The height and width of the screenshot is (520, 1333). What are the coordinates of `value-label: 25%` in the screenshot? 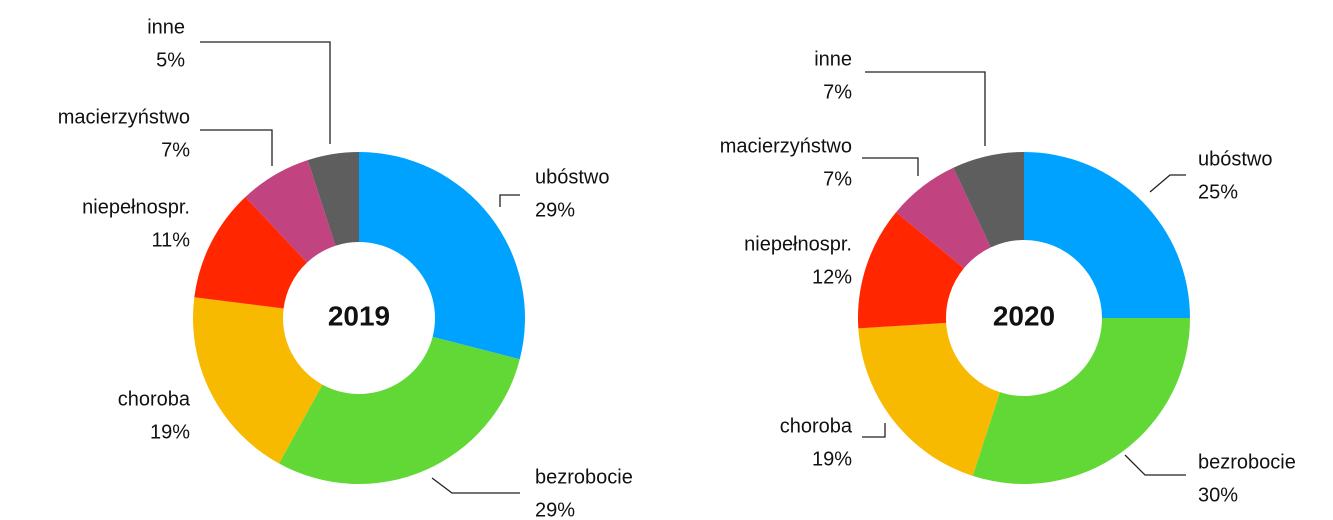 It's located at (1218, 192).